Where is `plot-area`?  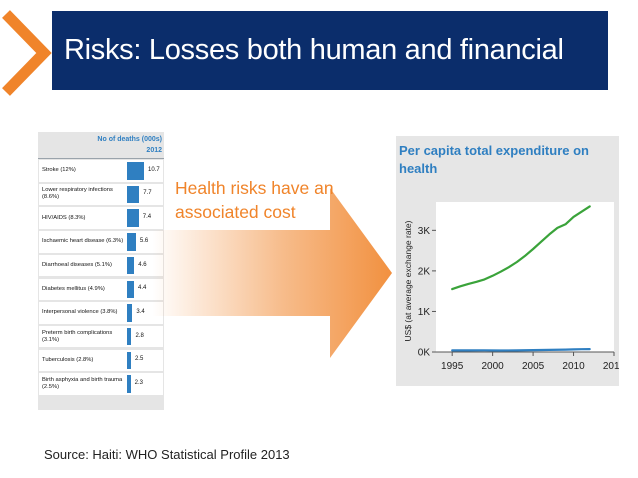 plot-area is located at coordinates (525, 277).